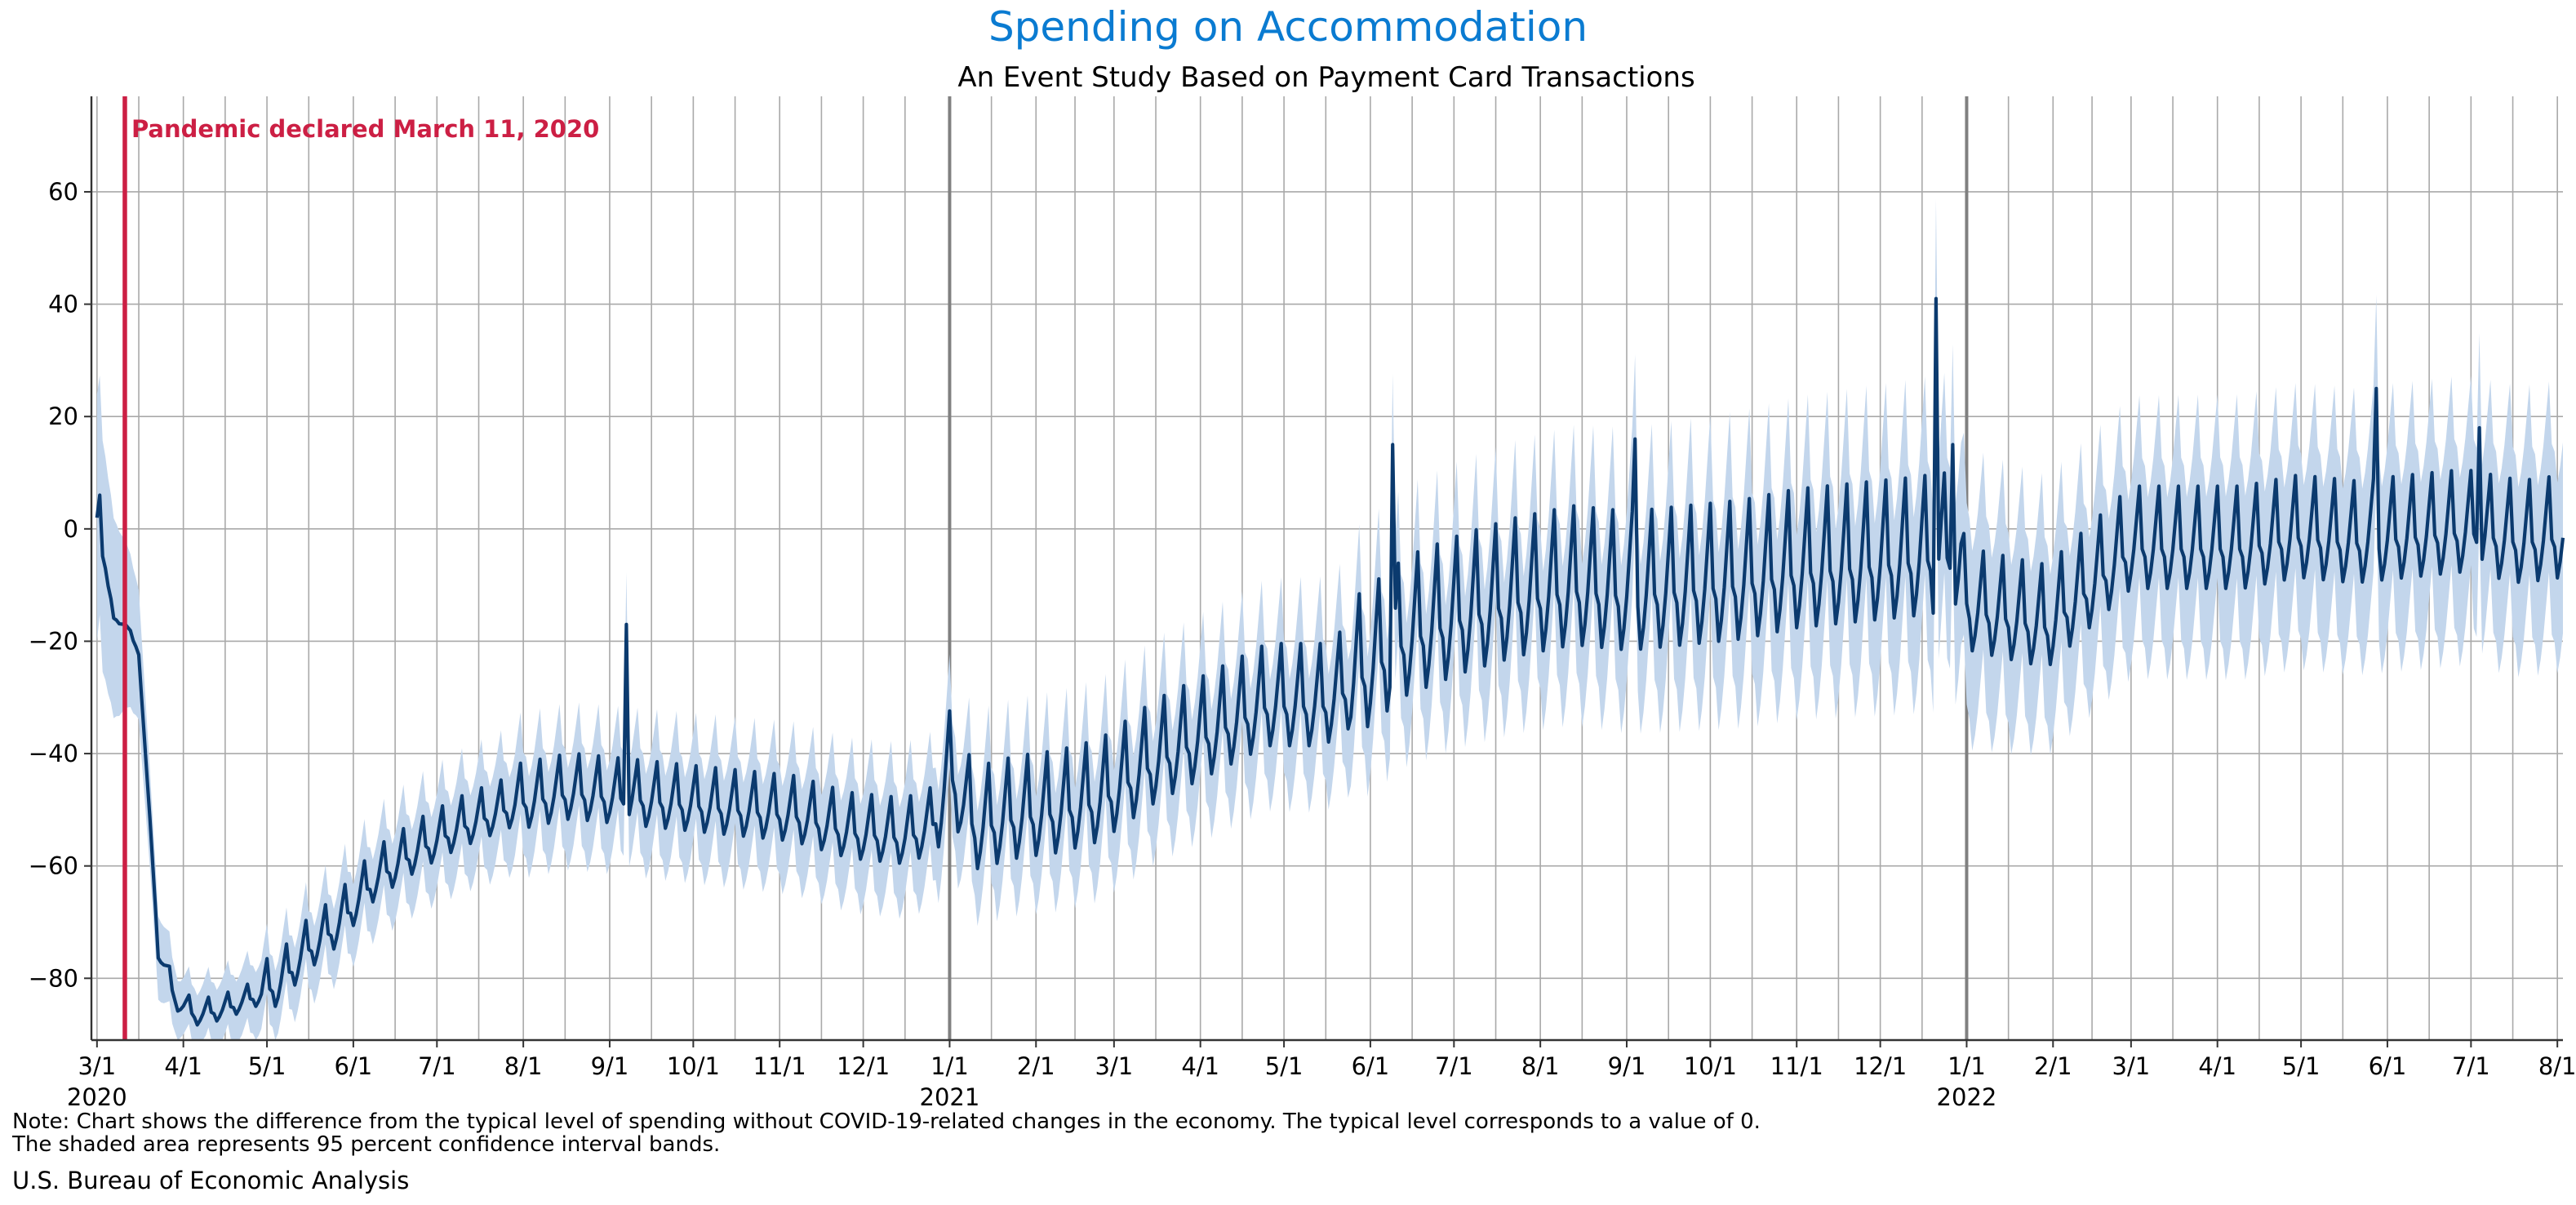 The height and width of the screenshot is (1205, 2576). I want to click on source-credit: U.S. Bureau of Economic Analysis, so click(210, 1180).